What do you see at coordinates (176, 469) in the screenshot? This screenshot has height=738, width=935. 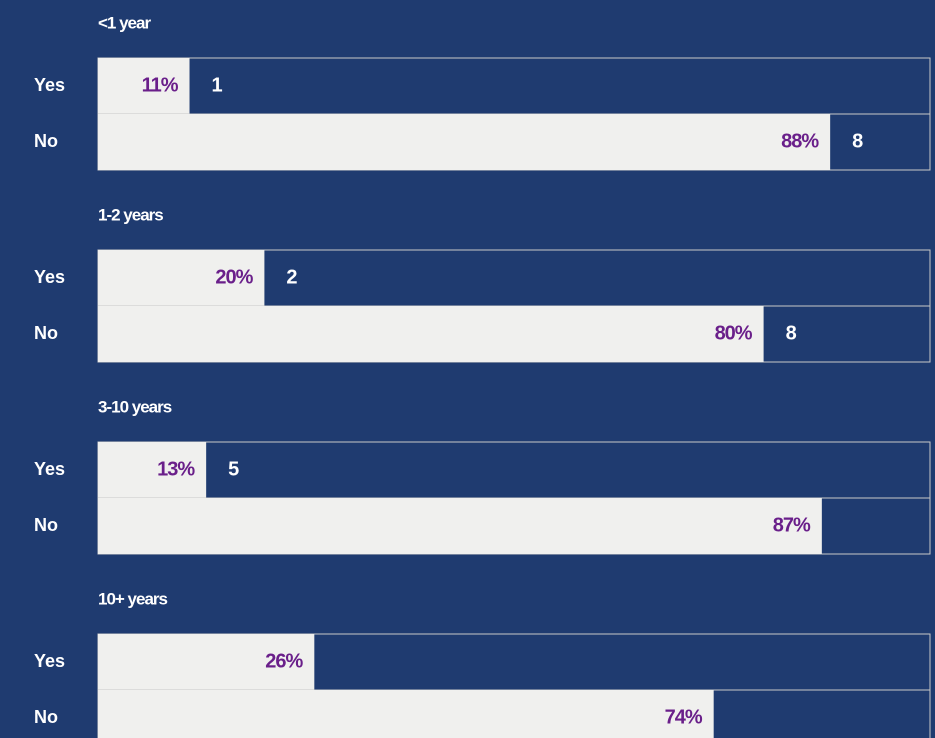 I see `value-label: 13%` at bounding box center [176, 469].